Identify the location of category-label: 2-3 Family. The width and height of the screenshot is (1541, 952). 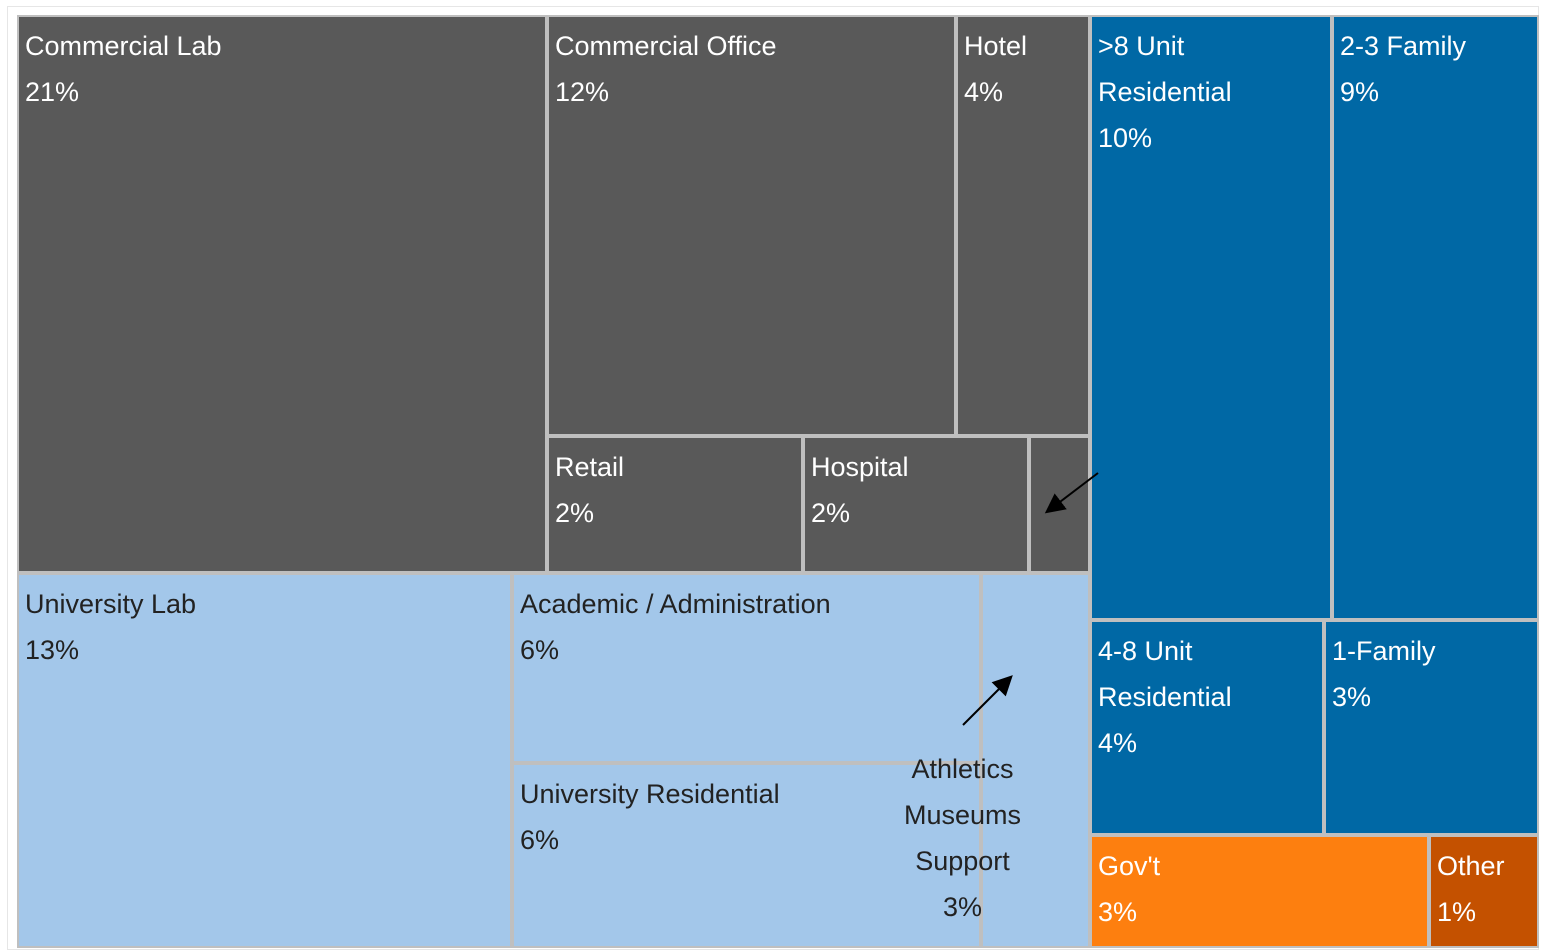
(1403, 46).